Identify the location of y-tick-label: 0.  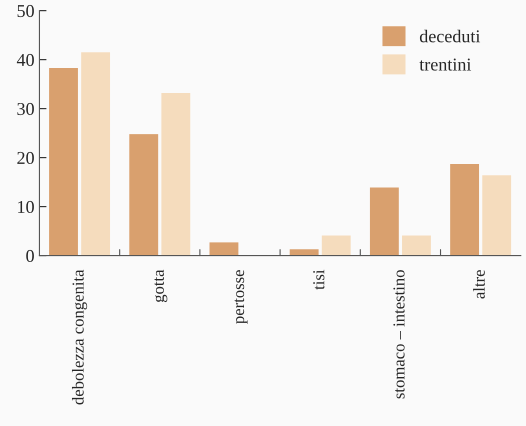
(30, 256).